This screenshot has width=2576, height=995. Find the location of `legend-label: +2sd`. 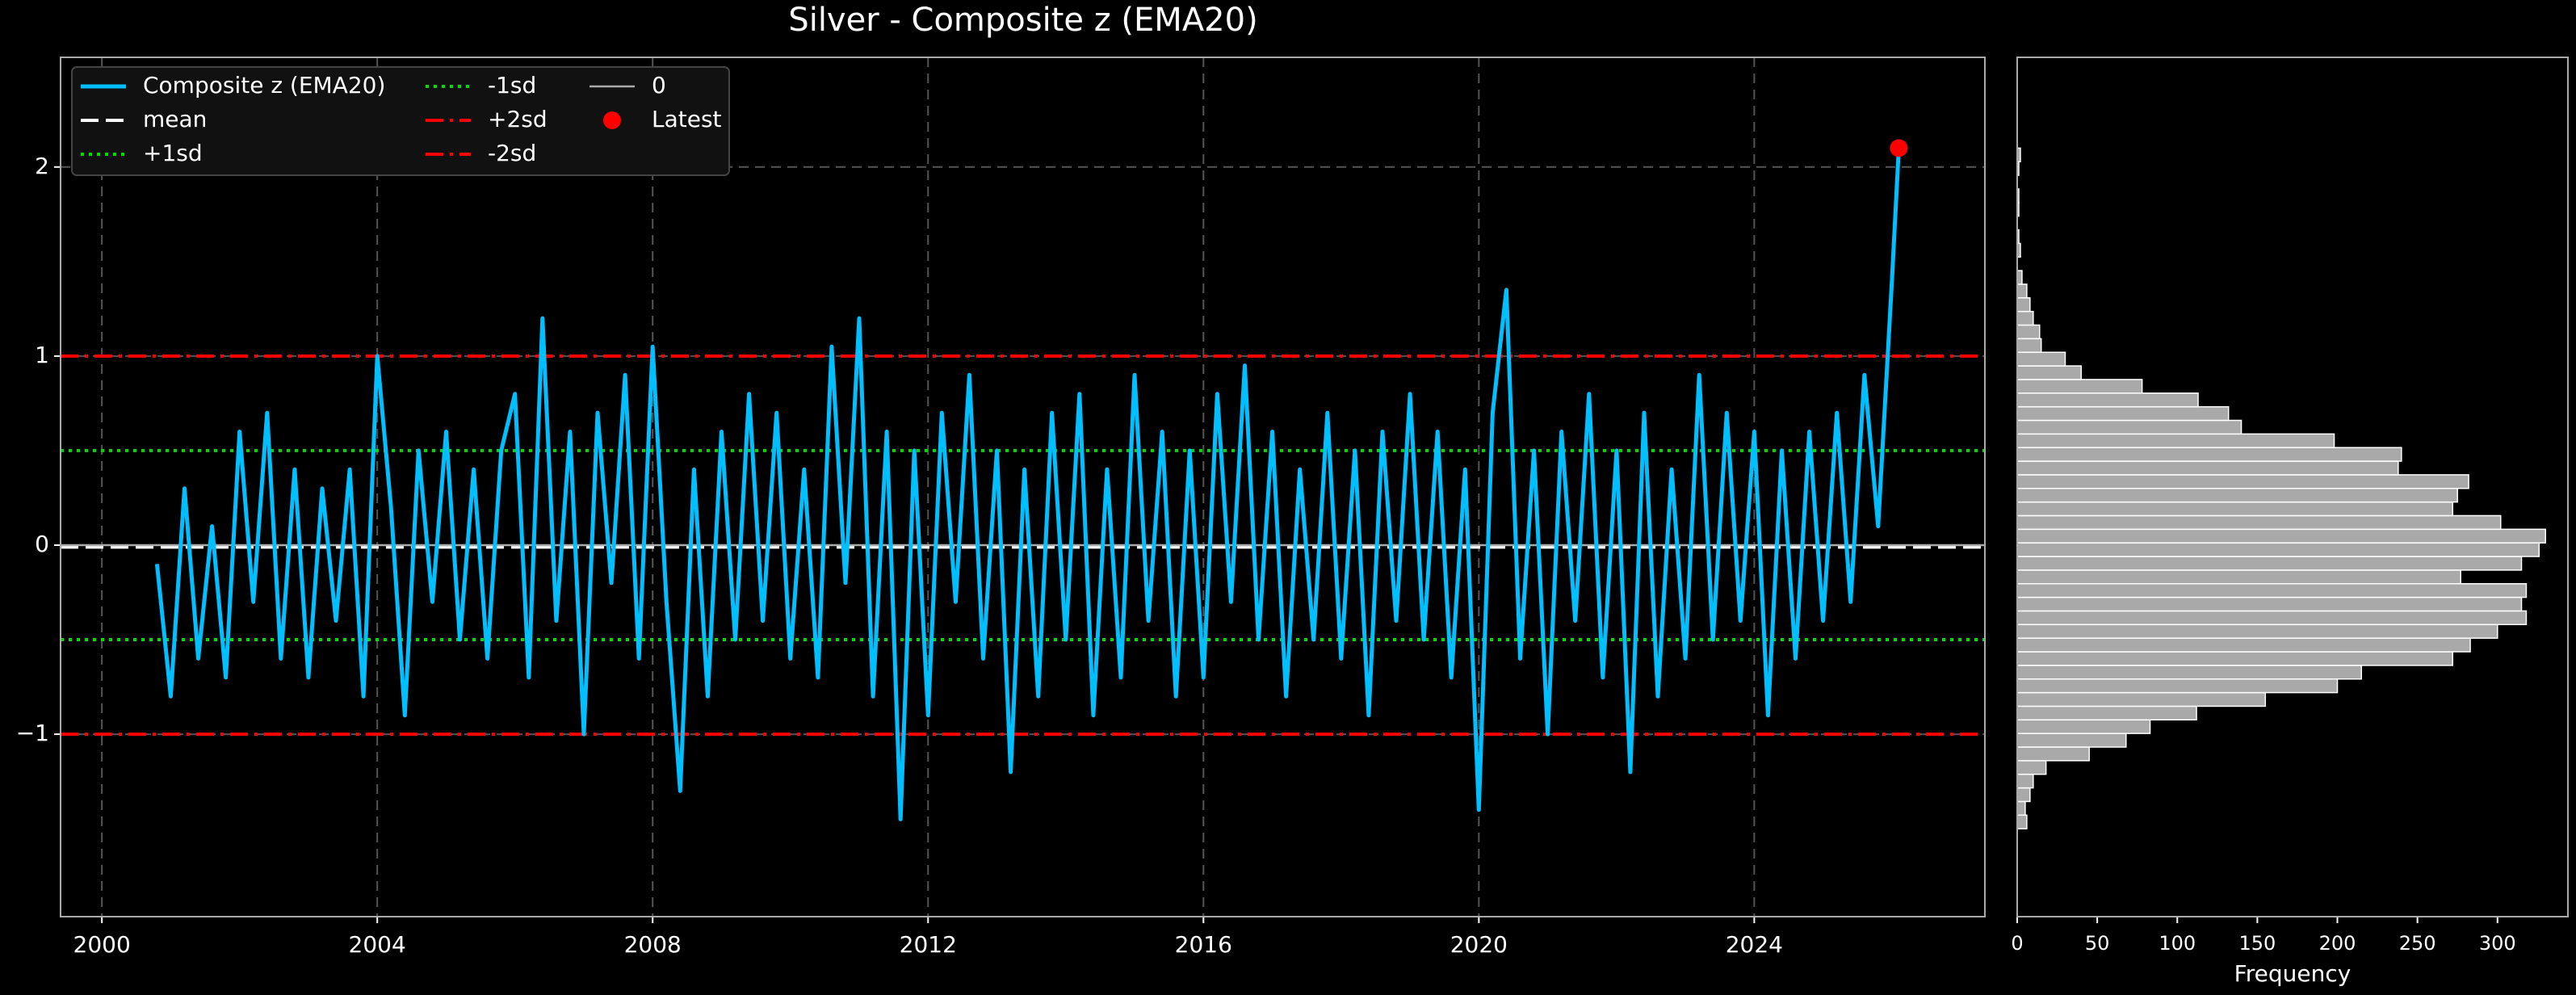

legend-label: +2sd is located at coordinates (518, 119).